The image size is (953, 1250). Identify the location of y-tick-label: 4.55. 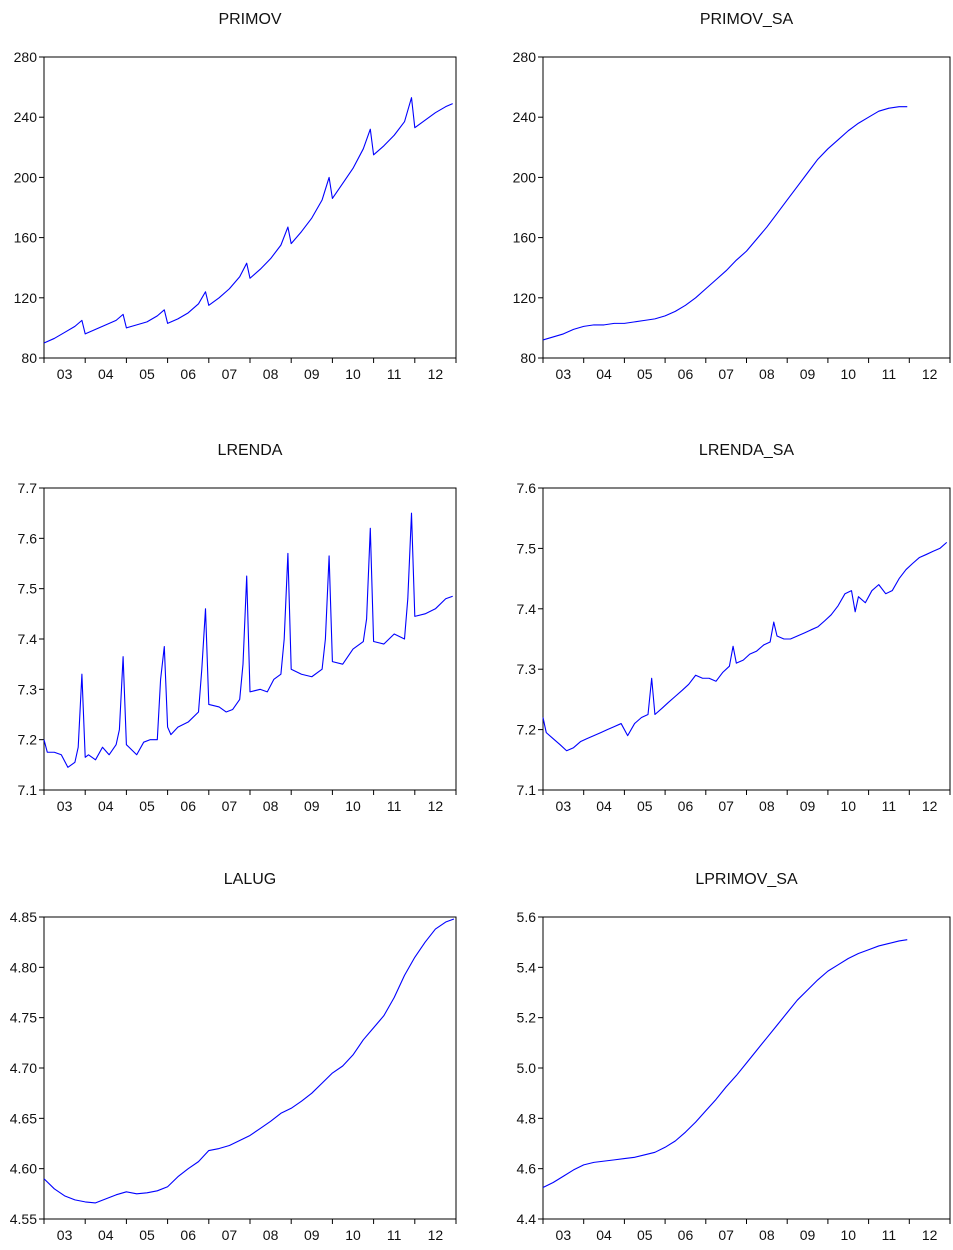
(23, 1219).